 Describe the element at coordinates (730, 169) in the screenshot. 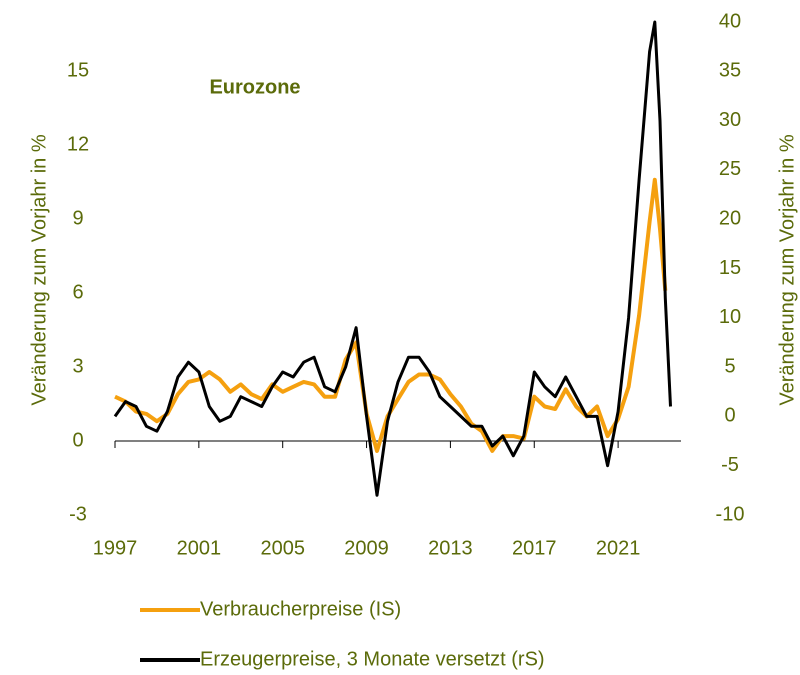

I see `y2-tick-label: 25` at that location.